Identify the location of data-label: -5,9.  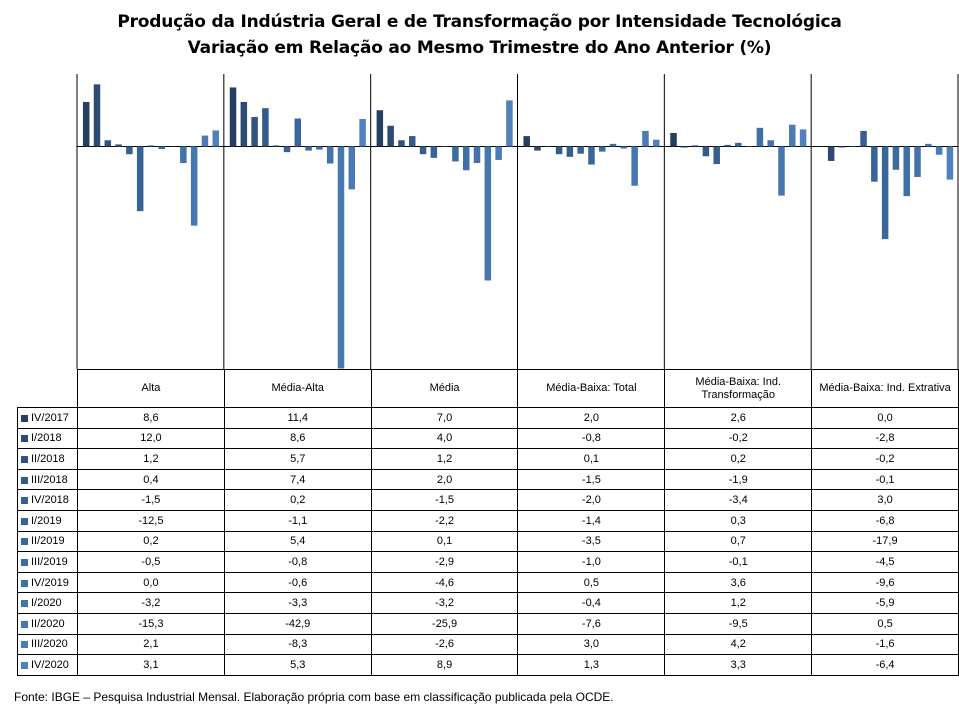
(885, 603).